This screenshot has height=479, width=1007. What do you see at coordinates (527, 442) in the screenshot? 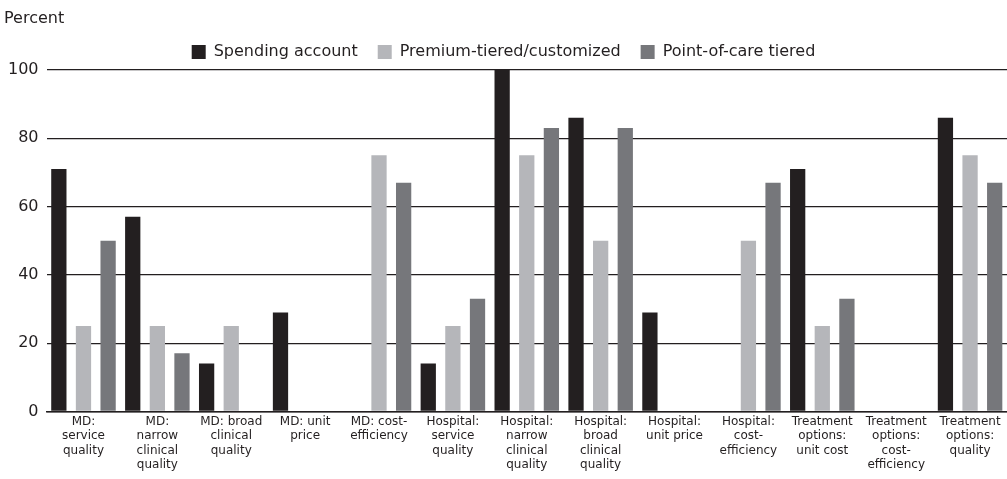
I see `x-tick-label: Hospital: narrow clinical quality` at bounding box center [527, 442].